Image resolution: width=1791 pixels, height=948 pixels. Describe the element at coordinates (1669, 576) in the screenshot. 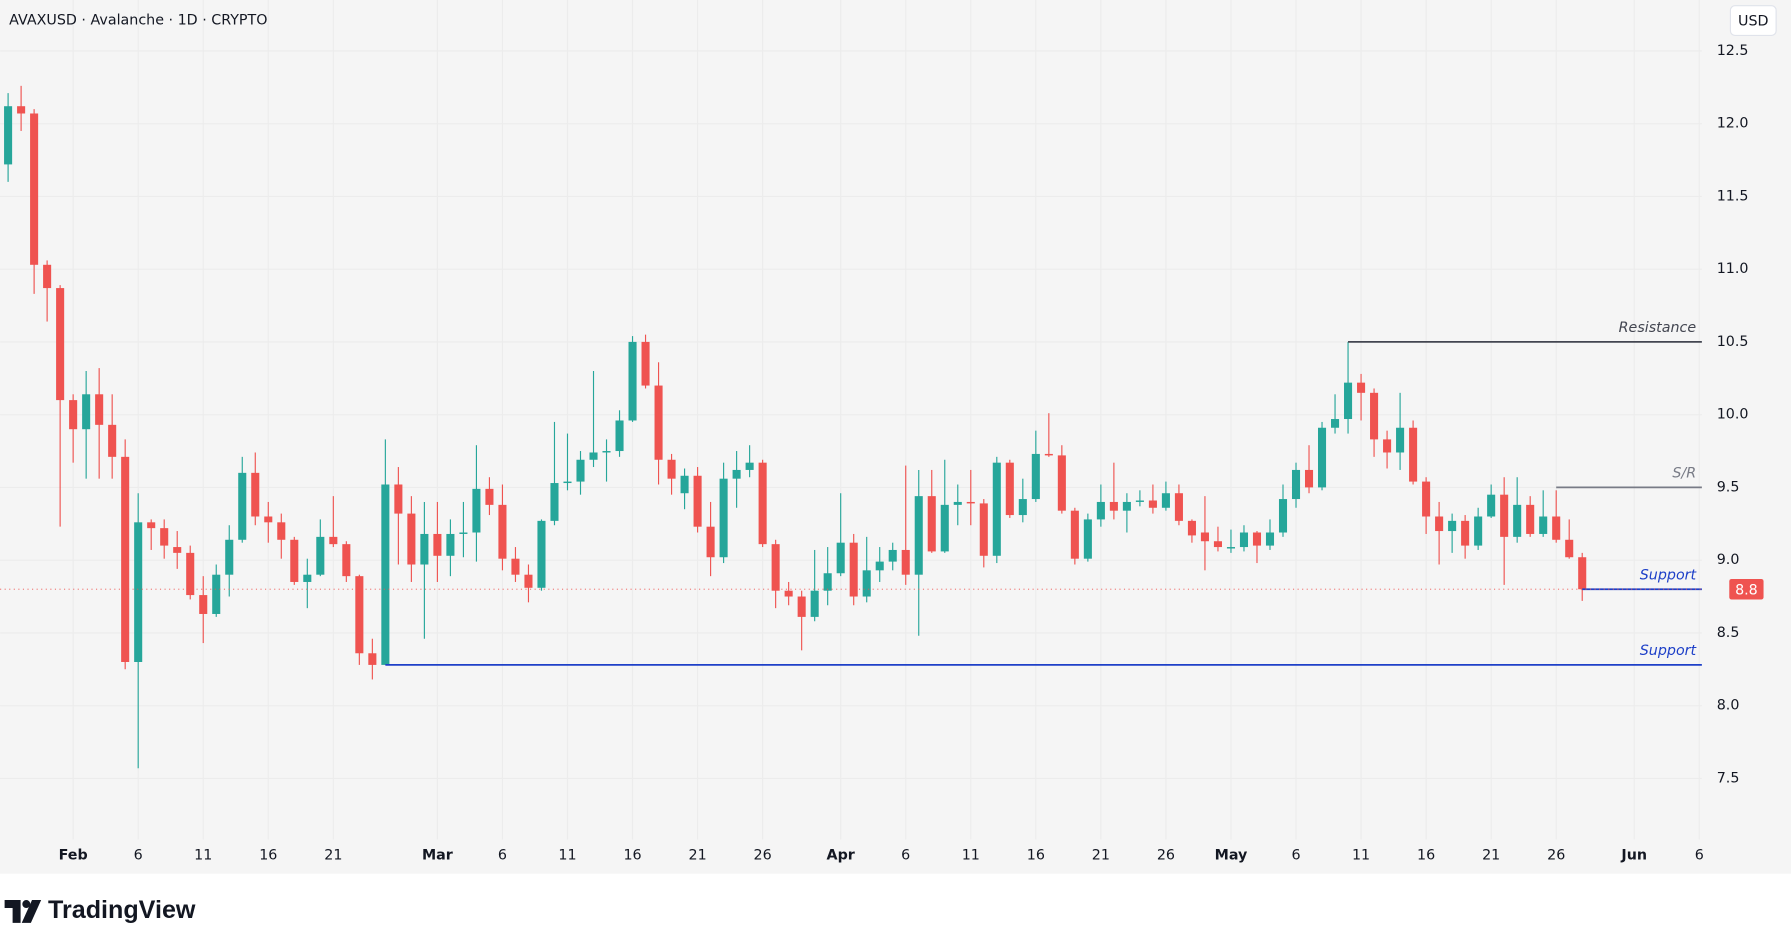

I see `level-label: Support` at that location.